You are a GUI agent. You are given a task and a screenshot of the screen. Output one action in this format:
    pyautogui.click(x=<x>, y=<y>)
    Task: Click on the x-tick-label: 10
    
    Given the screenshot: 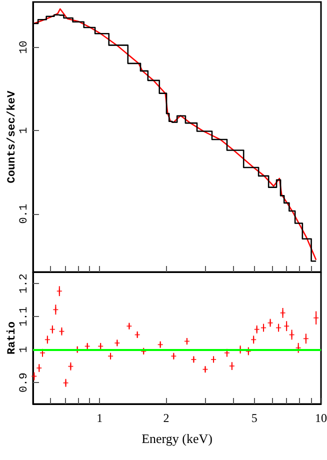 What is the action you would take?
    pyautogui.click(x=321, y=418)
    